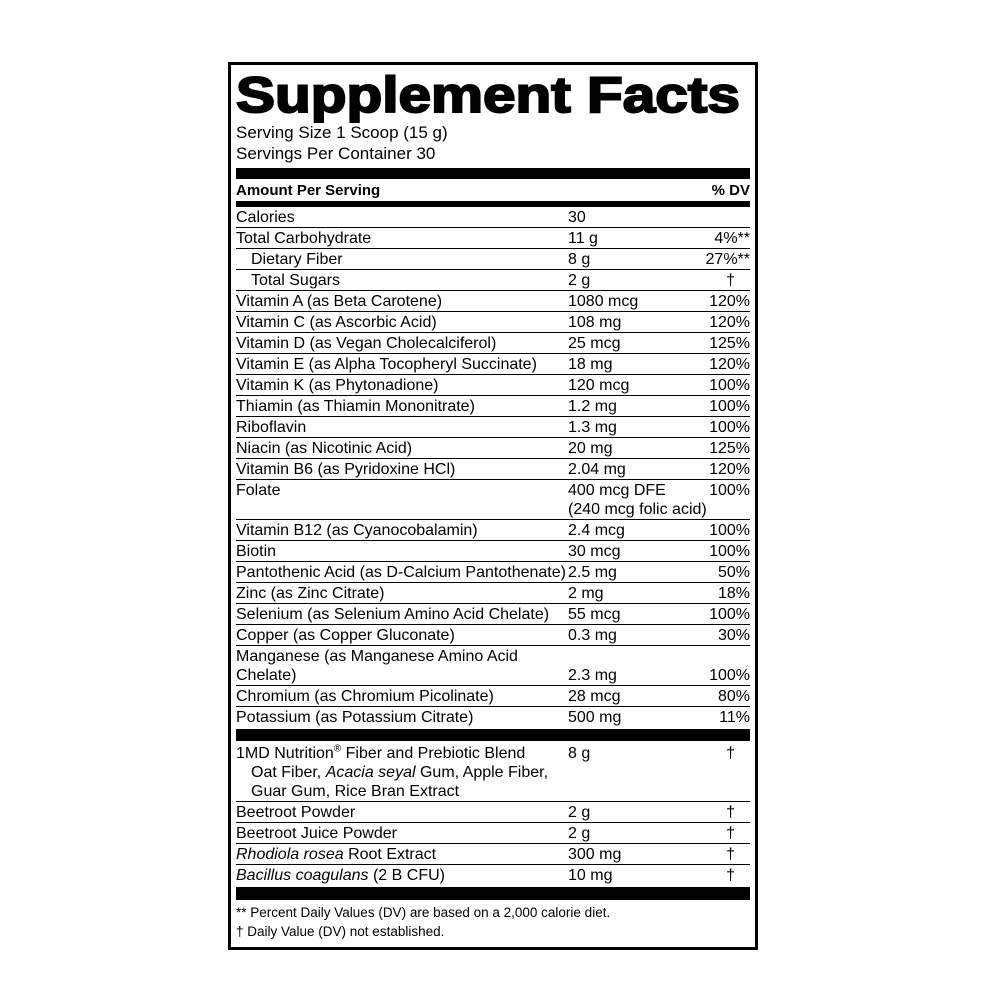  I want to click on separator-bar-middle, so click(493, 735).